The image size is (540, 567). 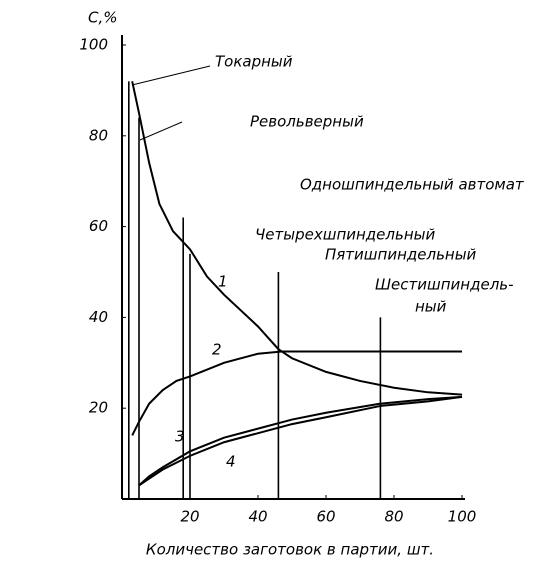 I want to click on machine-label: Токарный, so click(x=254, y=62).